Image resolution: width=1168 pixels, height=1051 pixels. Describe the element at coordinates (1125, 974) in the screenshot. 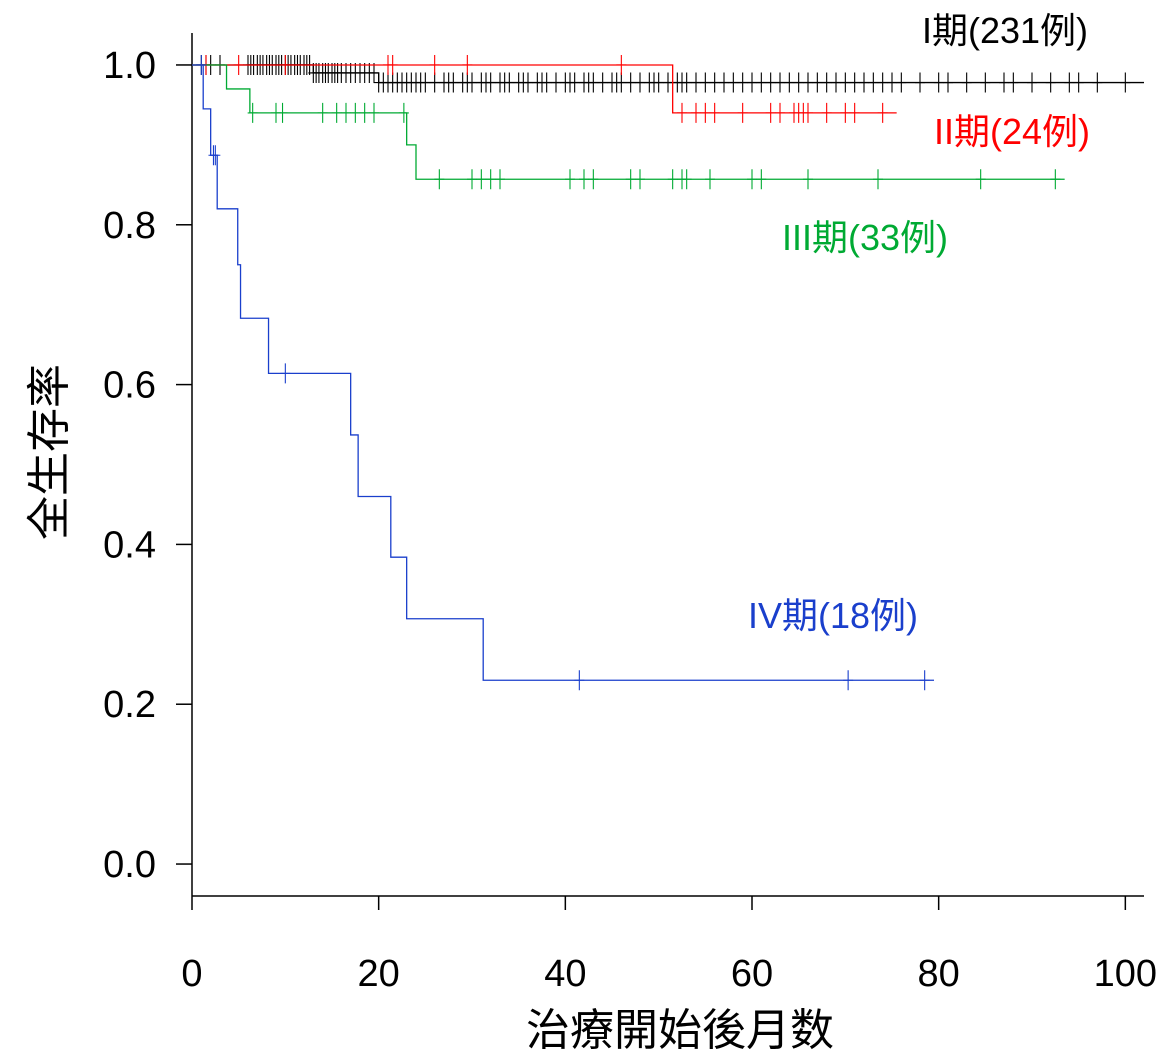

I see `x-tick-label: 100` at that location.